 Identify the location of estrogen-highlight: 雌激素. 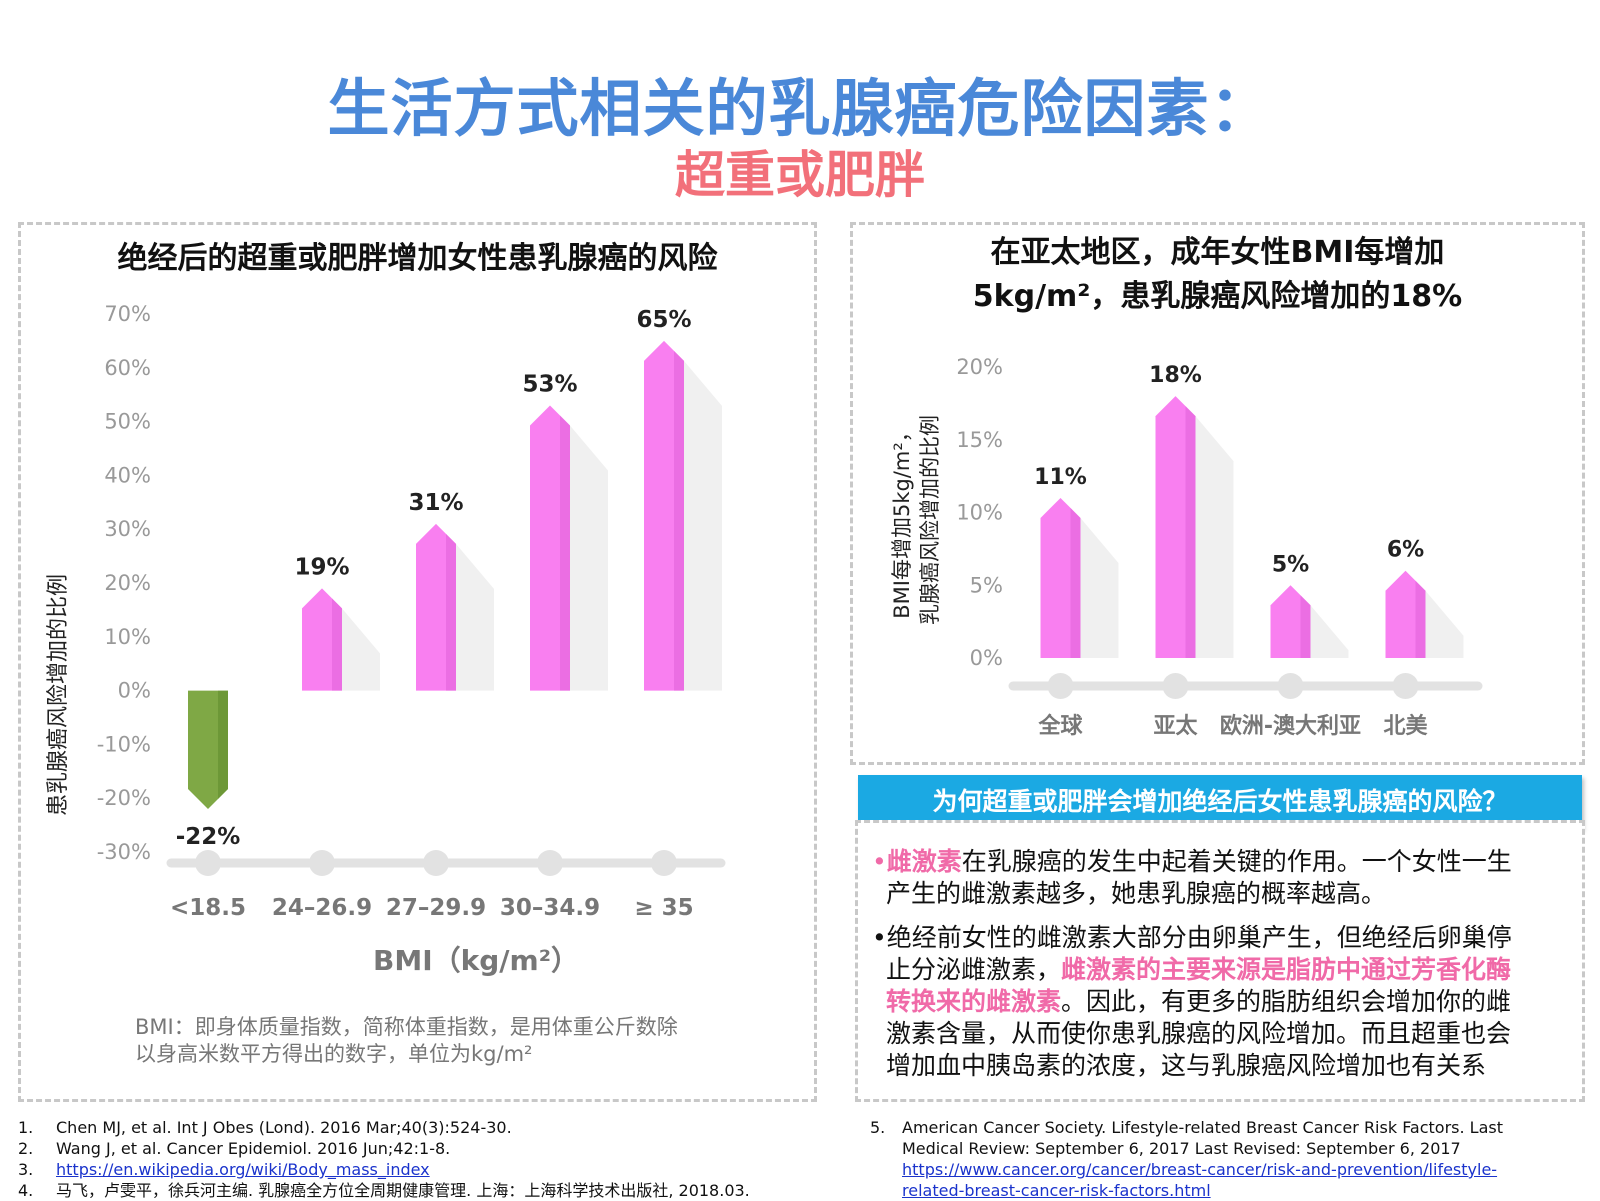
(924, 861).